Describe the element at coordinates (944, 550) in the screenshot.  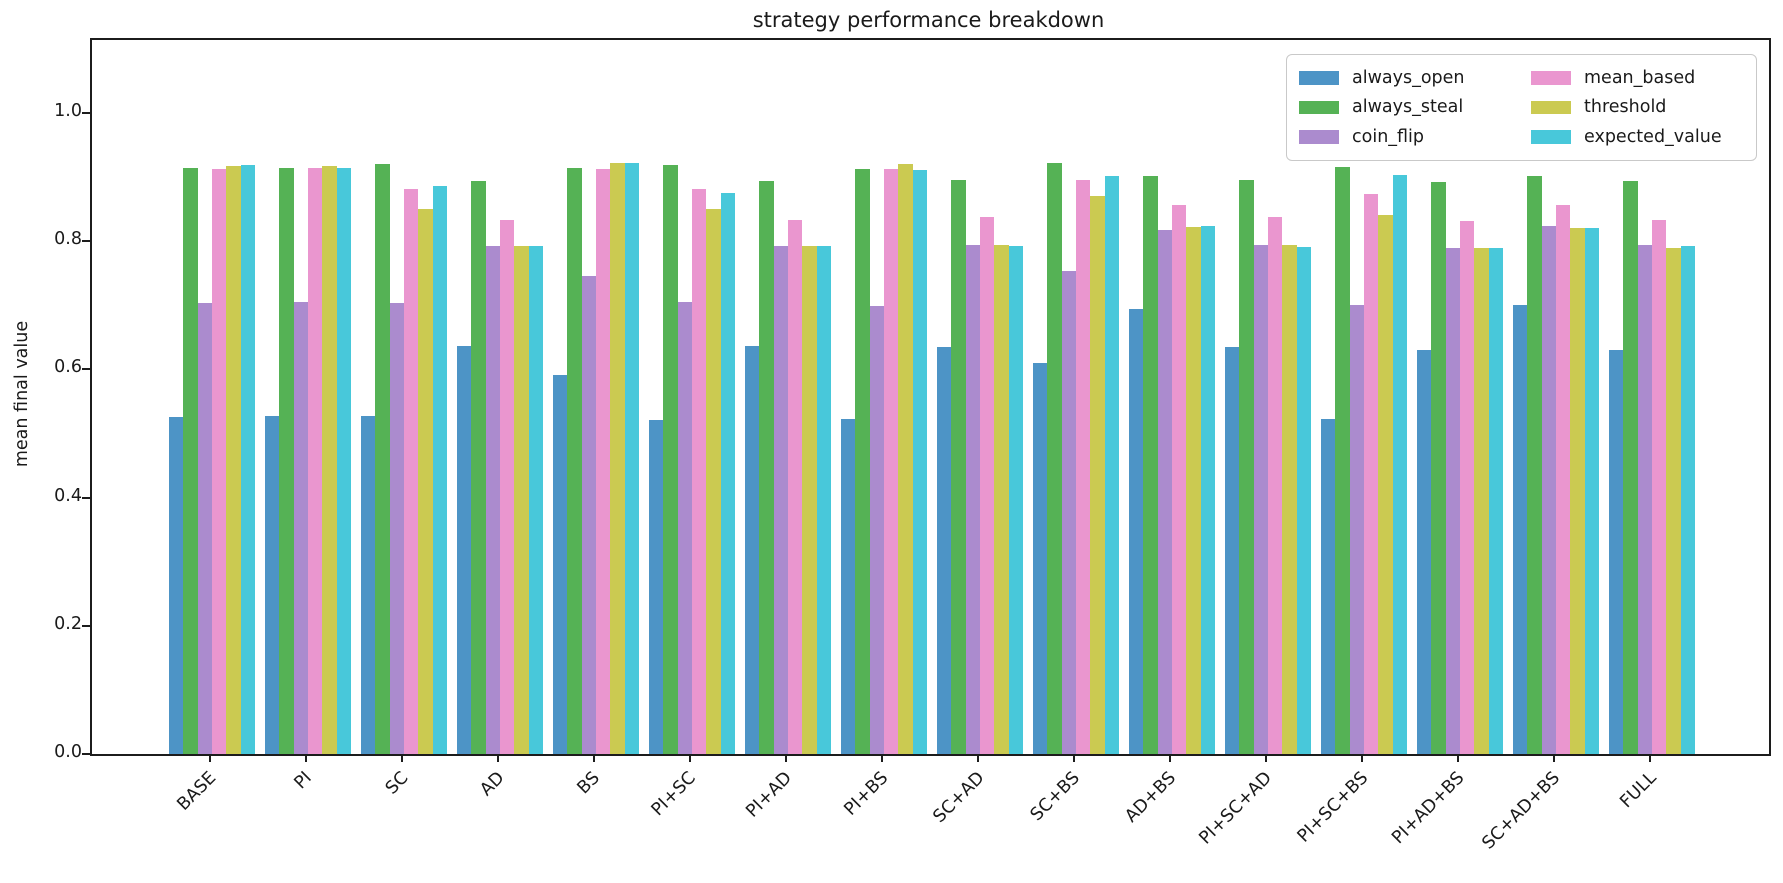
I see `bar-always_open-SC+AD` at that location.